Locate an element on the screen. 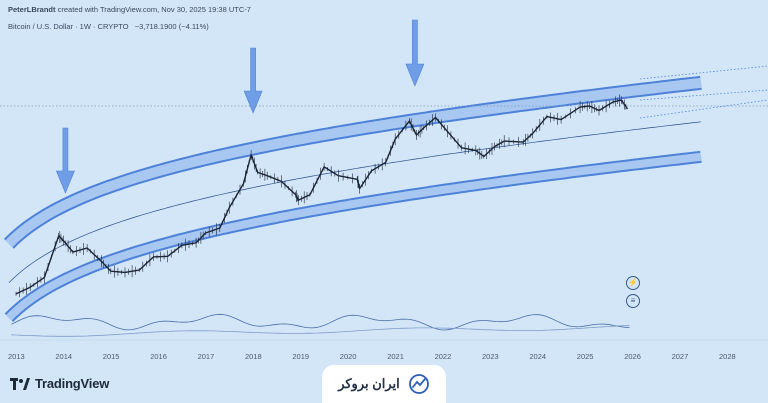 Image resolution: width=768 pixels, height=403 pixels. x-tick-label: 2018 is located at coordinates (253, 356).